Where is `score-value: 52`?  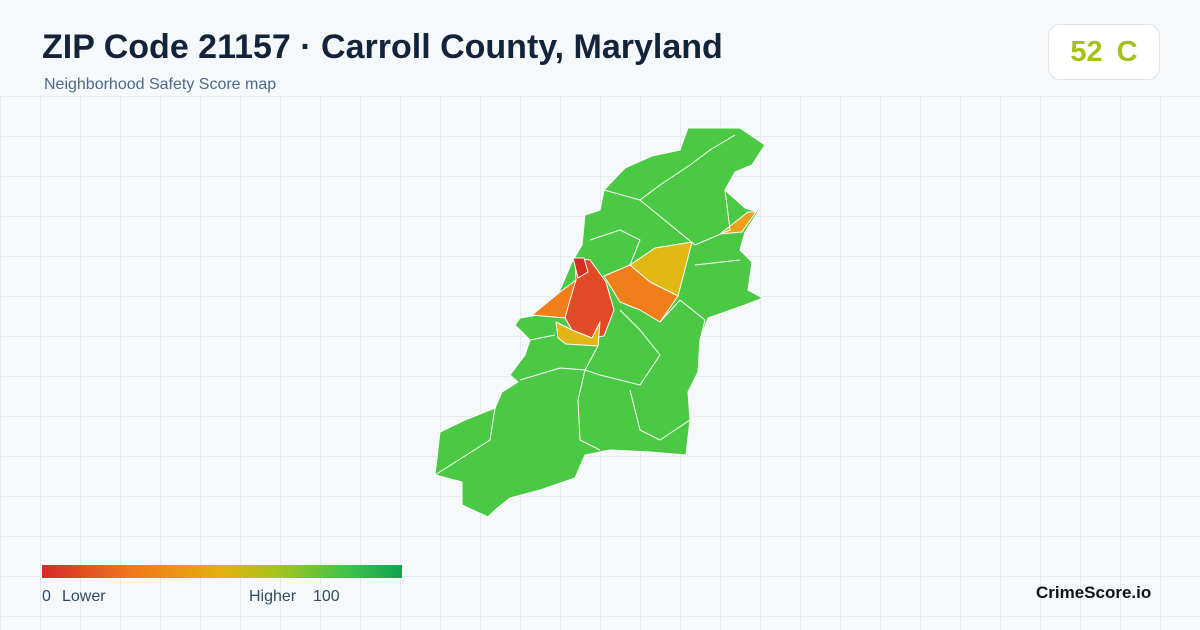
score-value: 52 is located at coordinates (1086, 51).